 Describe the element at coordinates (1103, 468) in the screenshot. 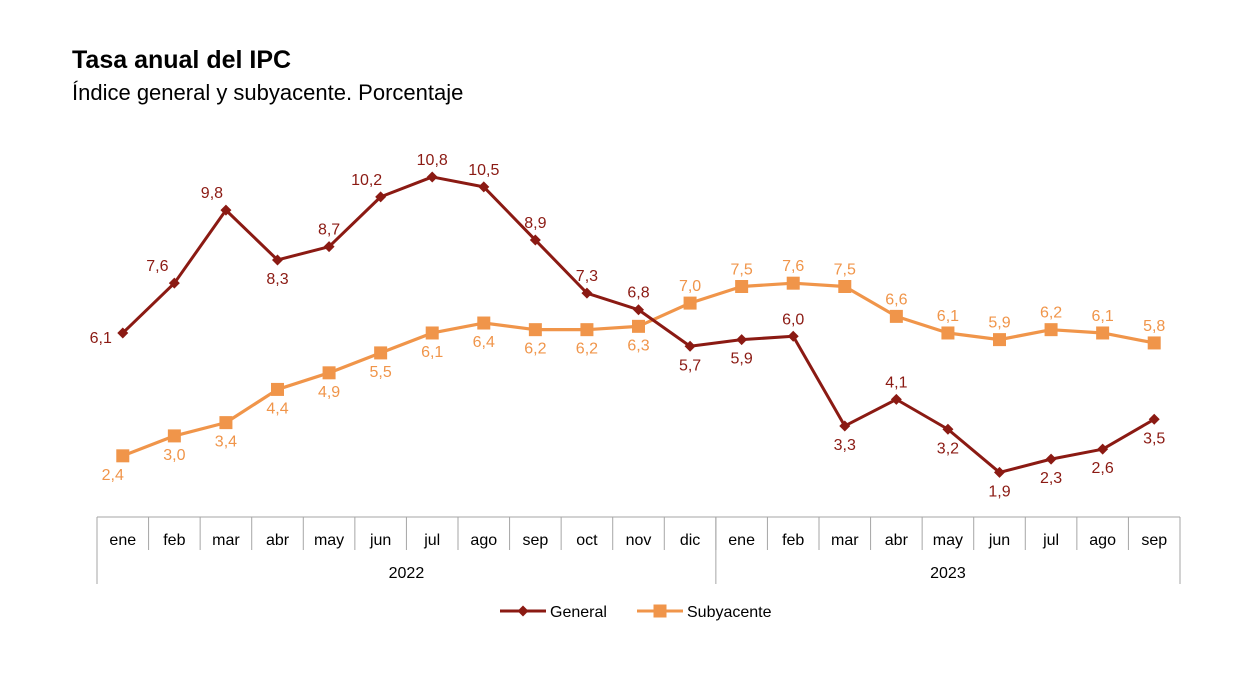

I see `general-data-label: 2,6` at that location.